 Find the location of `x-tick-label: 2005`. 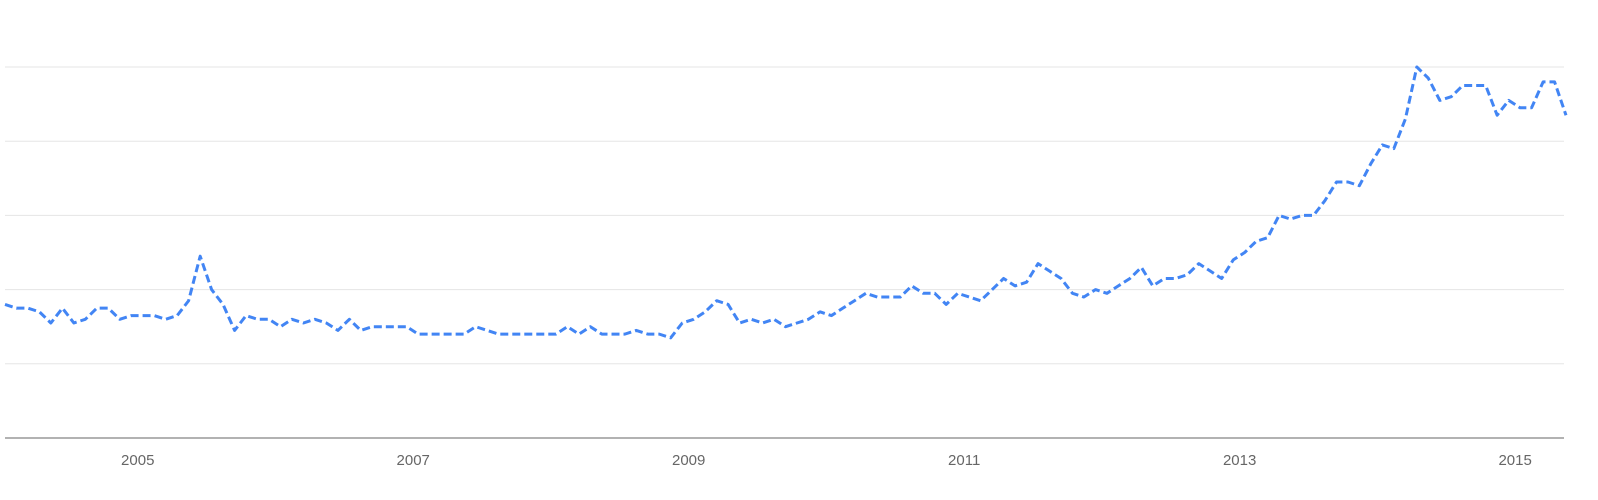

x-tick-label: 2005 is located at coordinates (137, 460).